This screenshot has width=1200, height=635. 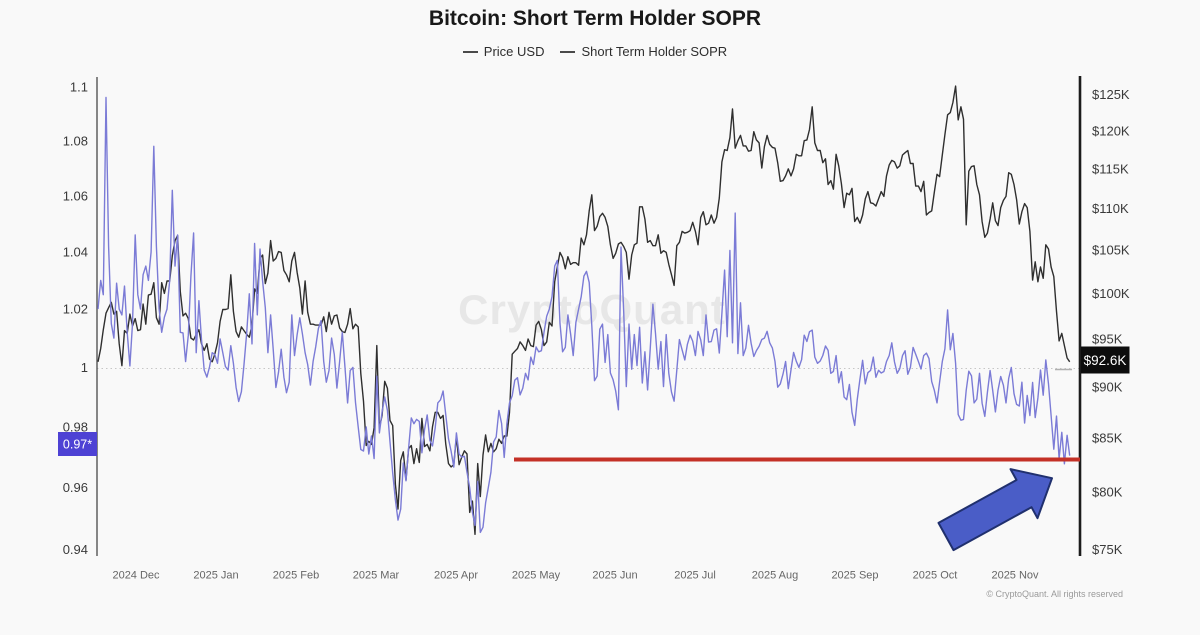 I want to click on svg-text: 2025 Mar, so click(x=376, y=576).